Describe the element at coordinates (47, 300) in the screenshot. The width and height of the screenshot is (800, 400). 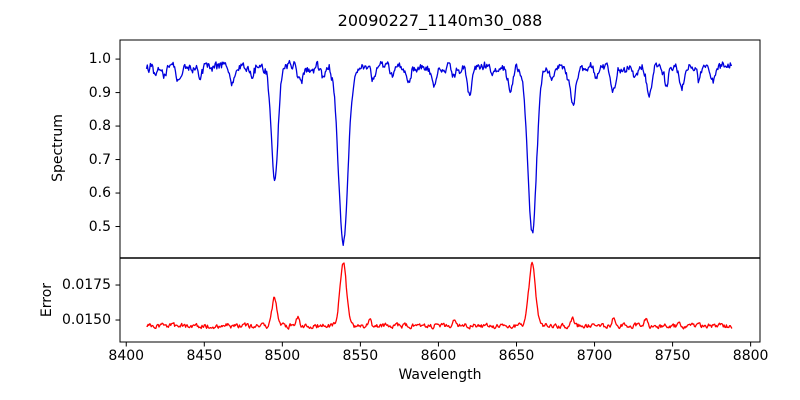
I see `error-y-axis-label: Error` at that location.